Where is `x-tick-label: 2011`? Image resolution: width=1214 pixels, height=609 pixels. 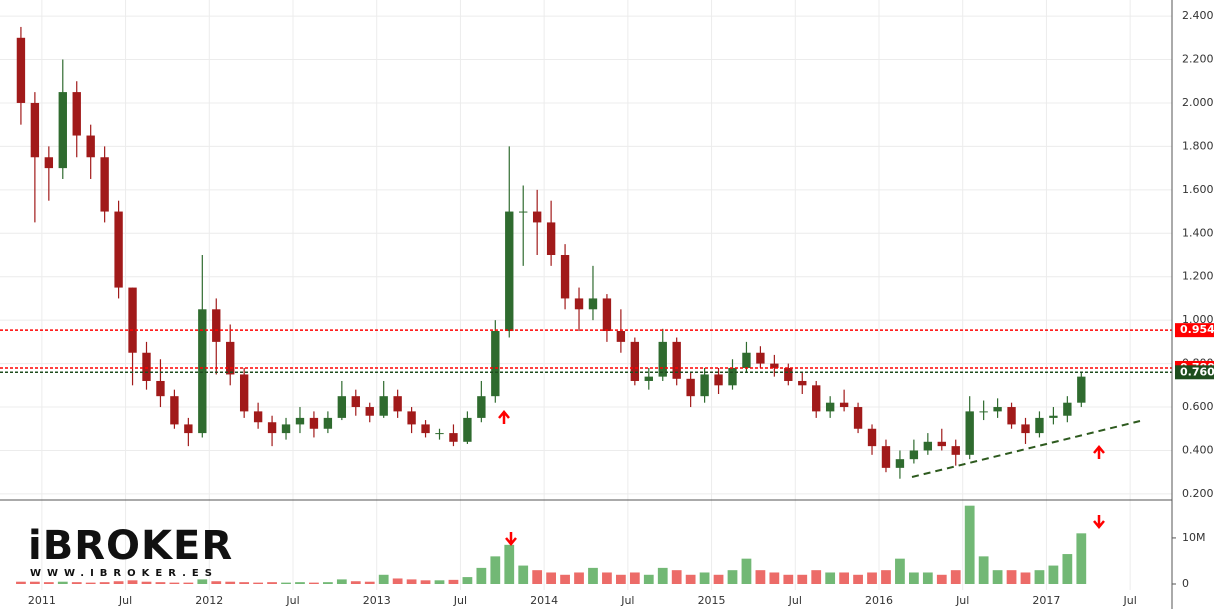
x-tick-label: 2011 is located at coordinates (42, 600).